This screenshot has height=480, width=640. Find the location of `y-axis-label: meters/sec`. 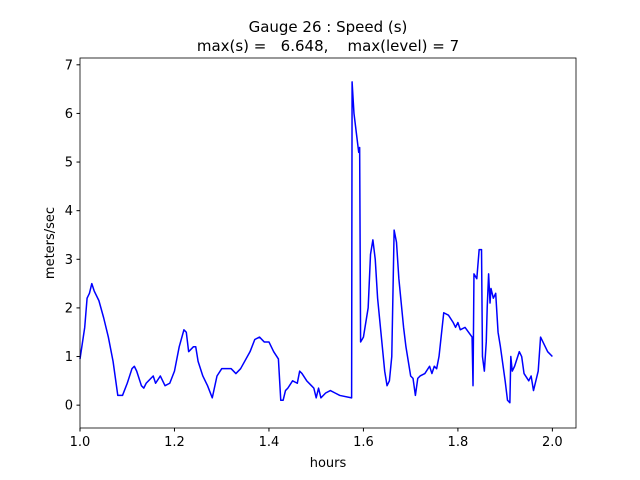

y-axis-label: meters/sec is located at coordinates (50, 243).